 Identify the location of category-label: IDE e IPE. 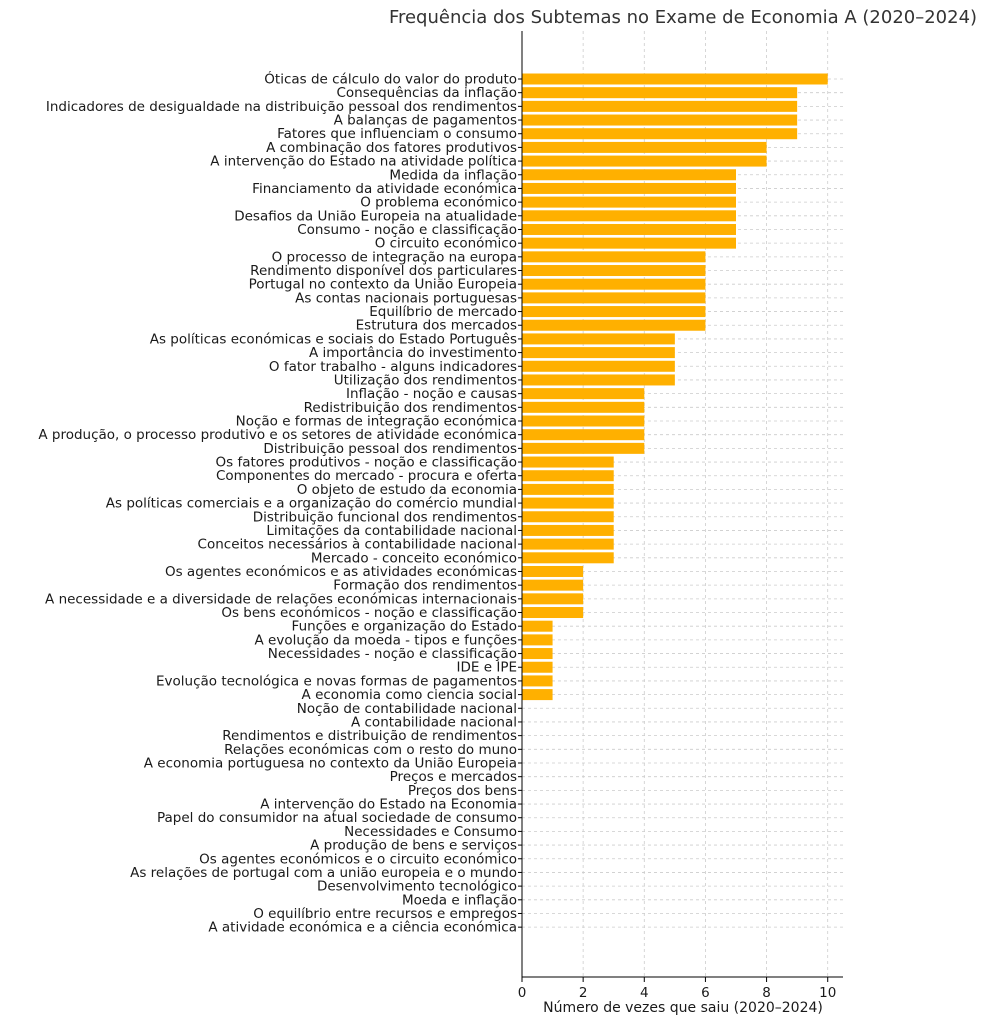
(487, 668).